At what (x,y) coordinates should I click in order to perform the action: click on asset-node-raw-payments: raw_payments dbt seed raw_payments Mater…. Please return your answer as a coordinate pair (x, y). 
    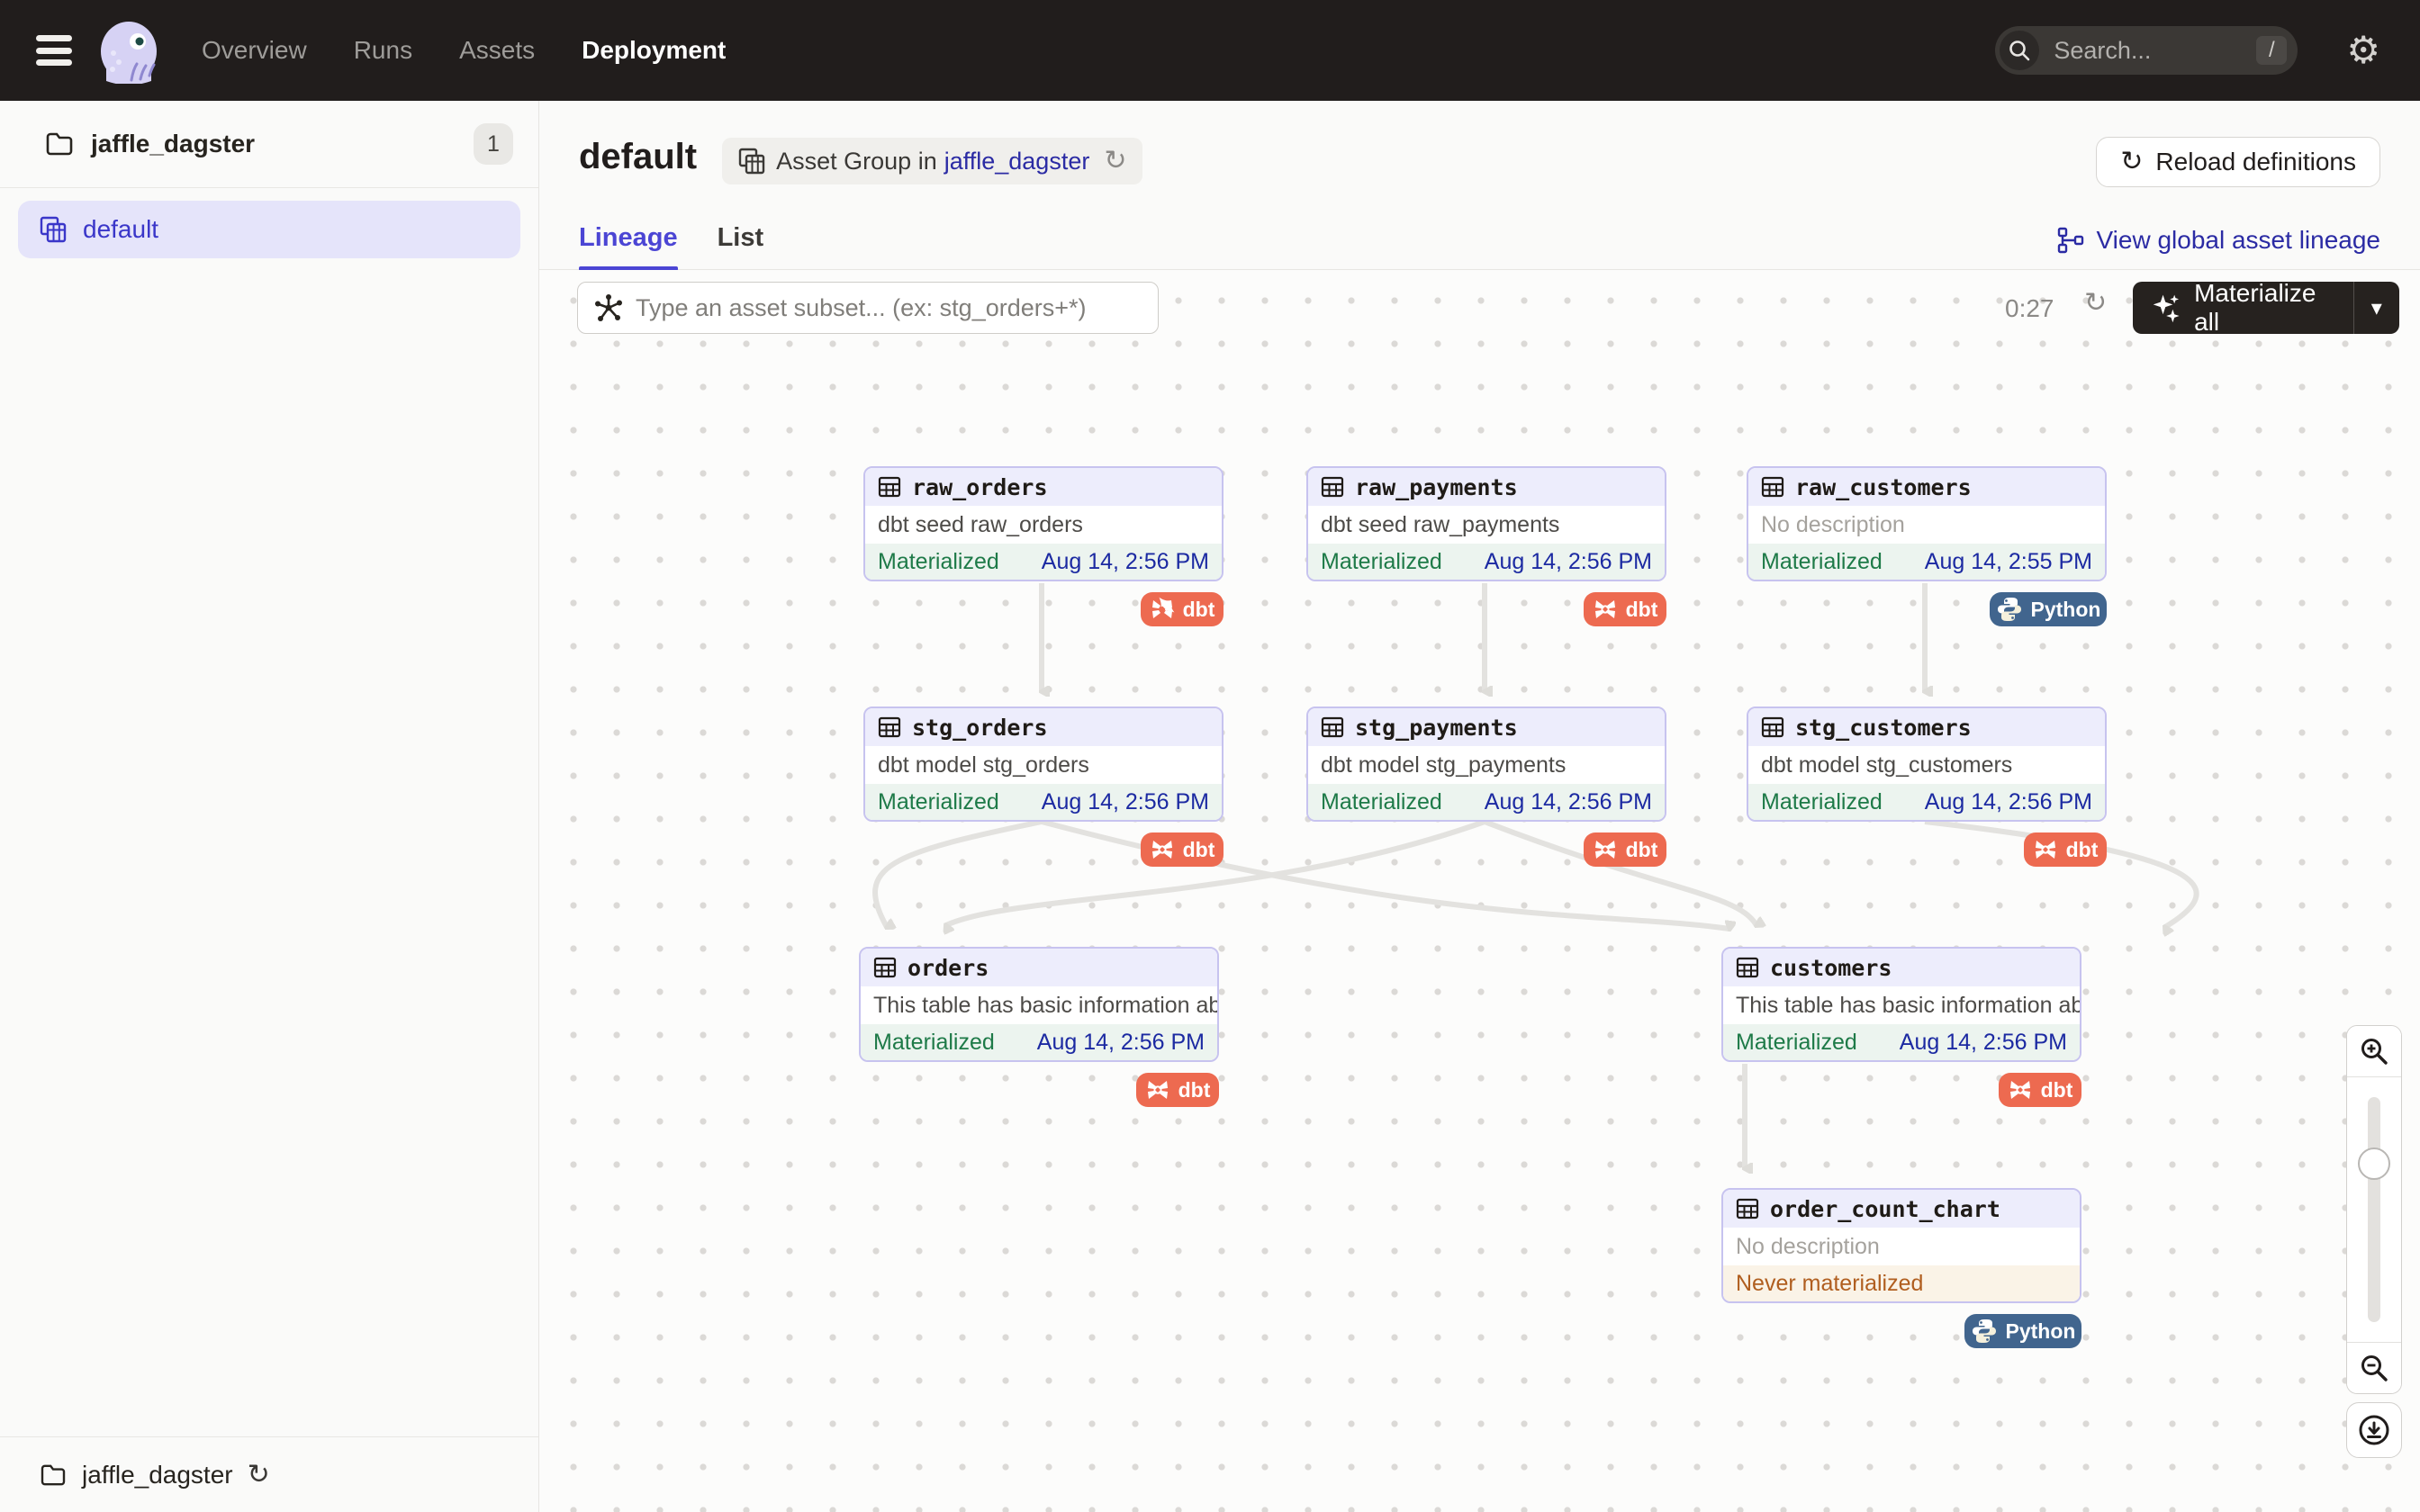
    Looking at the image, I should click on (1486, 524).